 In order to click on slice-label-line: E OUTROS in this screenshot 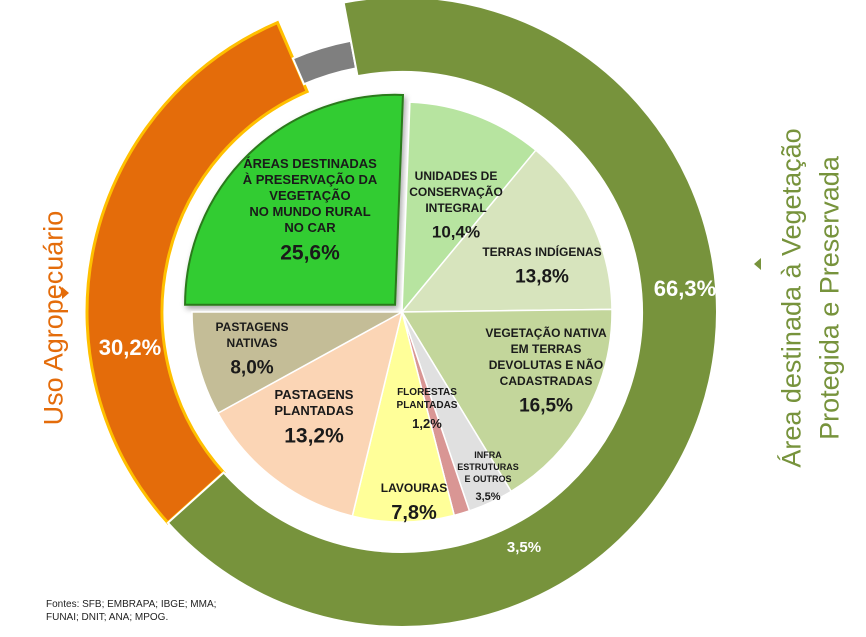, I will do `click(487, 479)`.